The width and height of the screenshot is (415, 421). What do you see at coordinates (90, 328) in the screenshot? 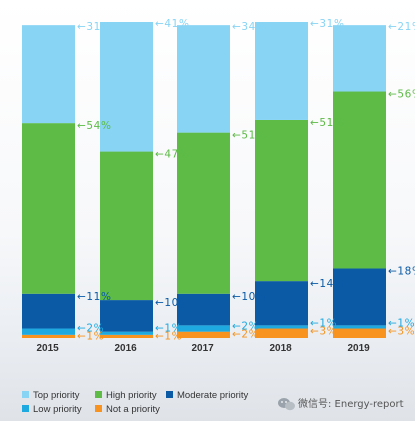
I see `data-label-low-priority-2015: ←2%` at bounding box center [90, 328].